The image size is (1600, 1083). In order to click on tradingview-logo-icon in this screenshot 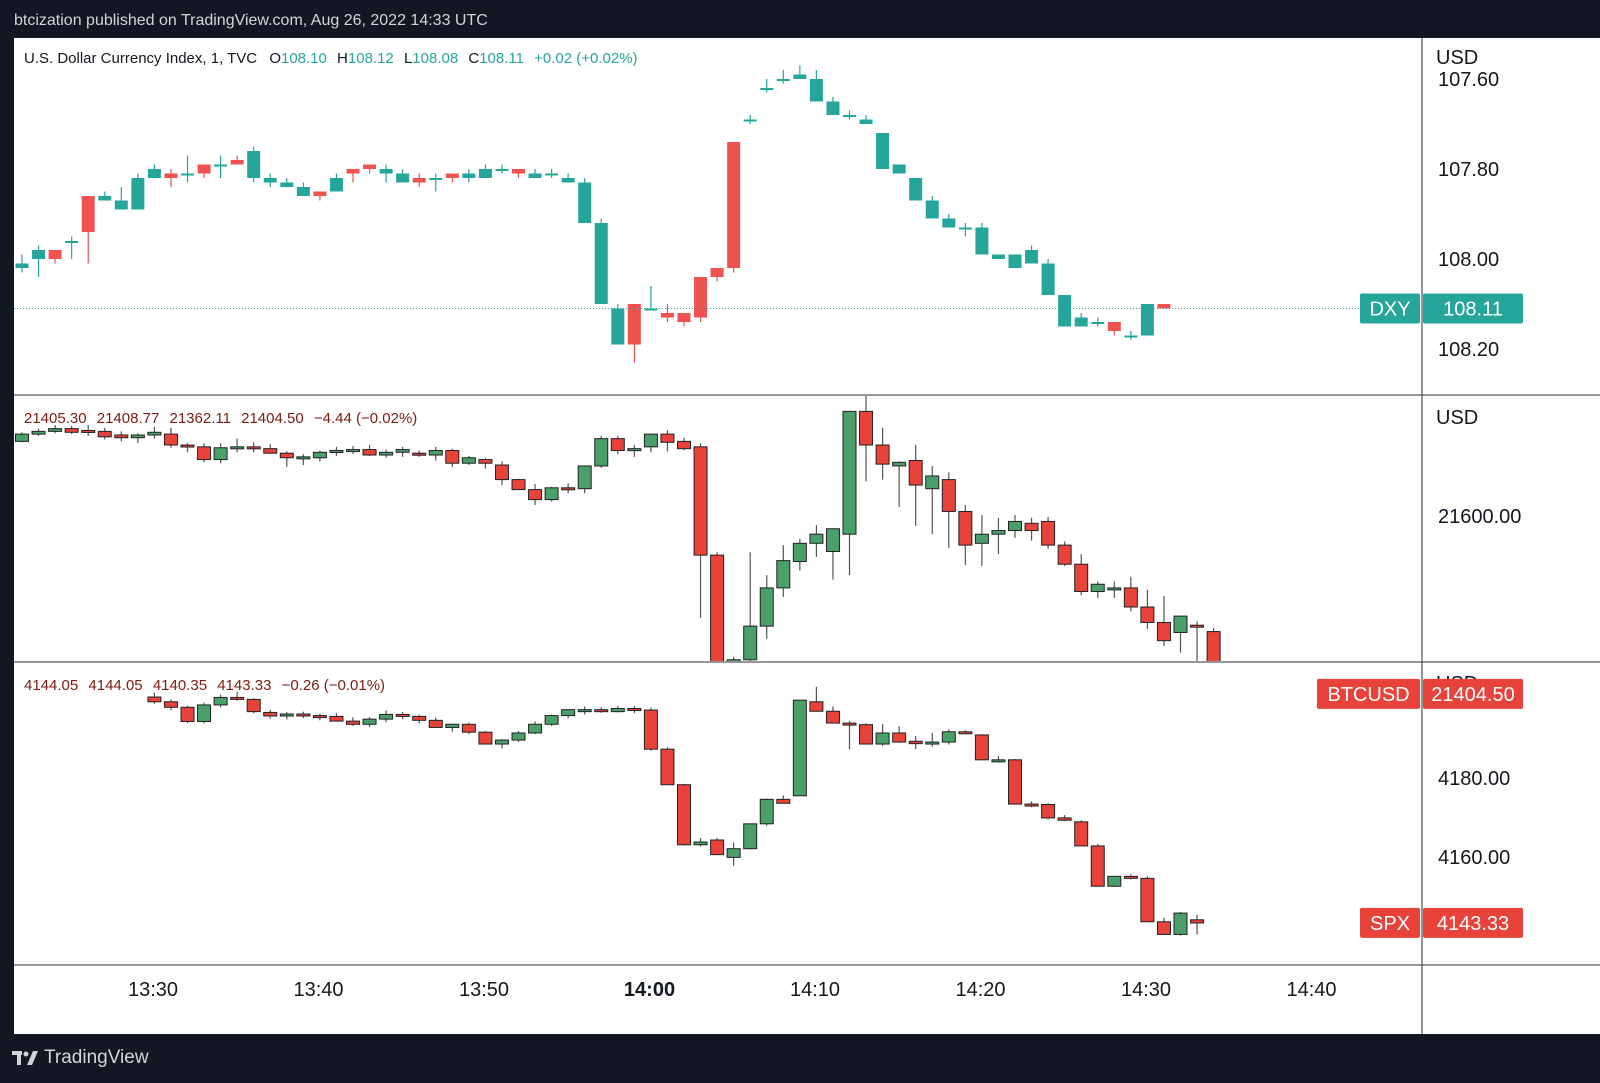, I will do `click(25, 1058)`.